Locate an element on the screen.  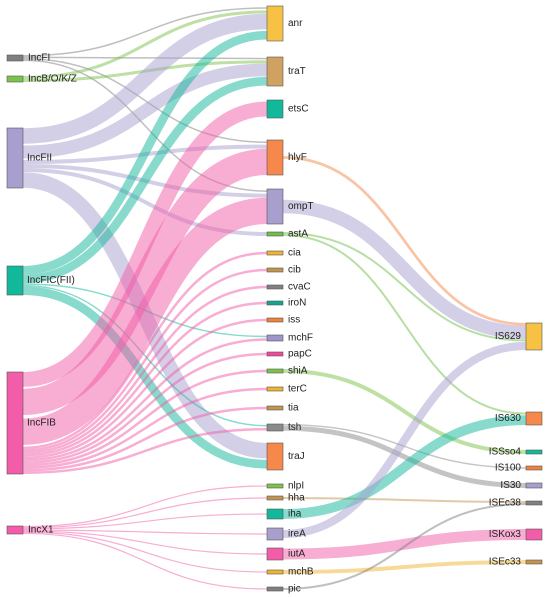
node-ISSso4 is located at coordinates (534, 452).